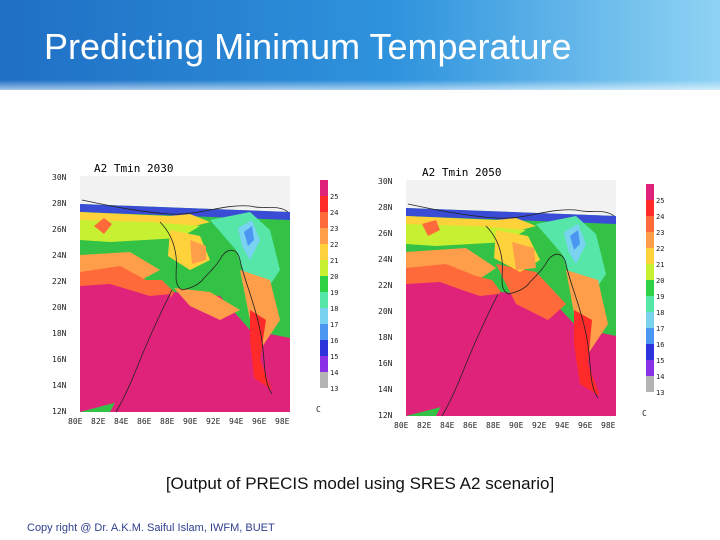  Describe the element at coordinates (470, 425) in the screenshot. I see `lon-label: 86E` at that location.